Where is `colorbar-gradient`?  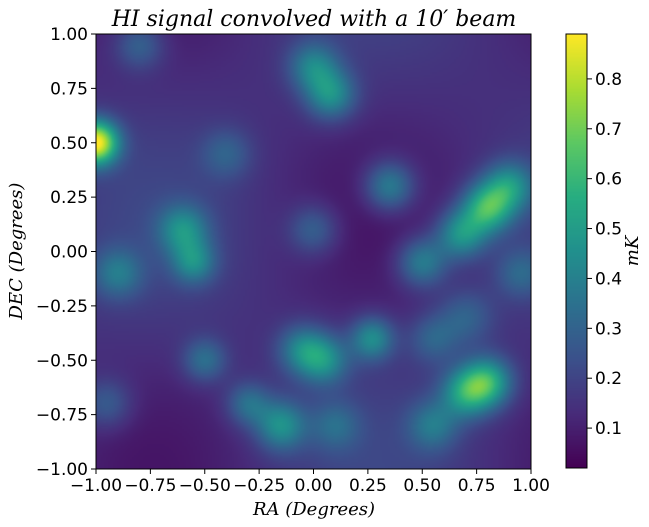
colorbar-gradient is located at coordinates (576, 251).